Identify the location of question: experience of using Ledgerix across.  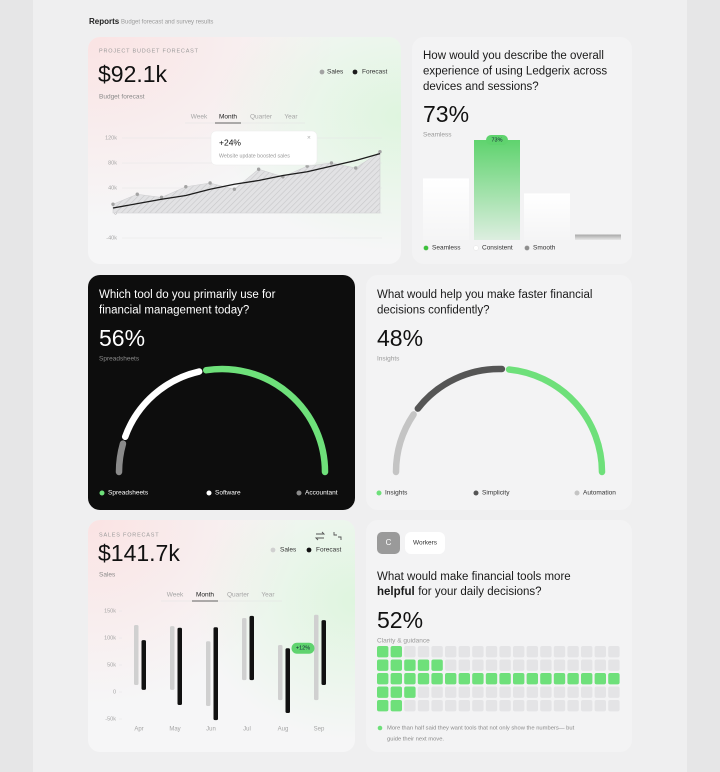
(515, 72).